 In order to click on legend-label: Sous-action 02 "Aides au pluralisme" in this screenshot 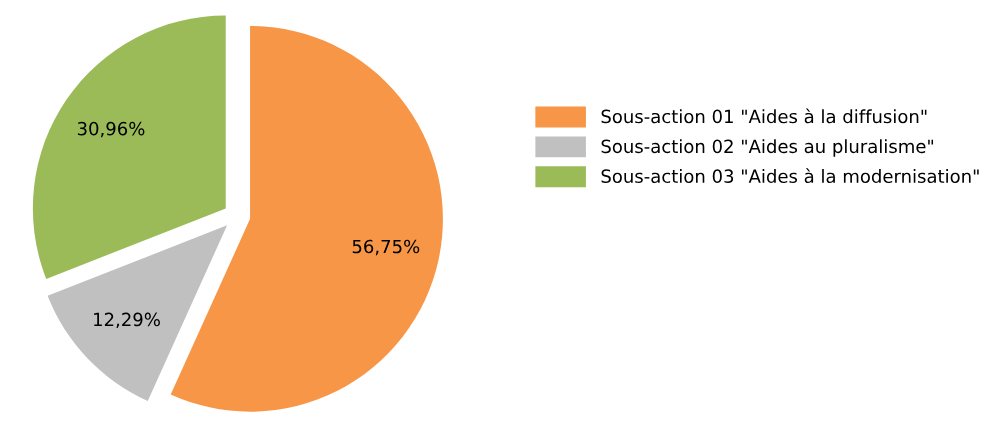, I will do `click(767, 148)`.